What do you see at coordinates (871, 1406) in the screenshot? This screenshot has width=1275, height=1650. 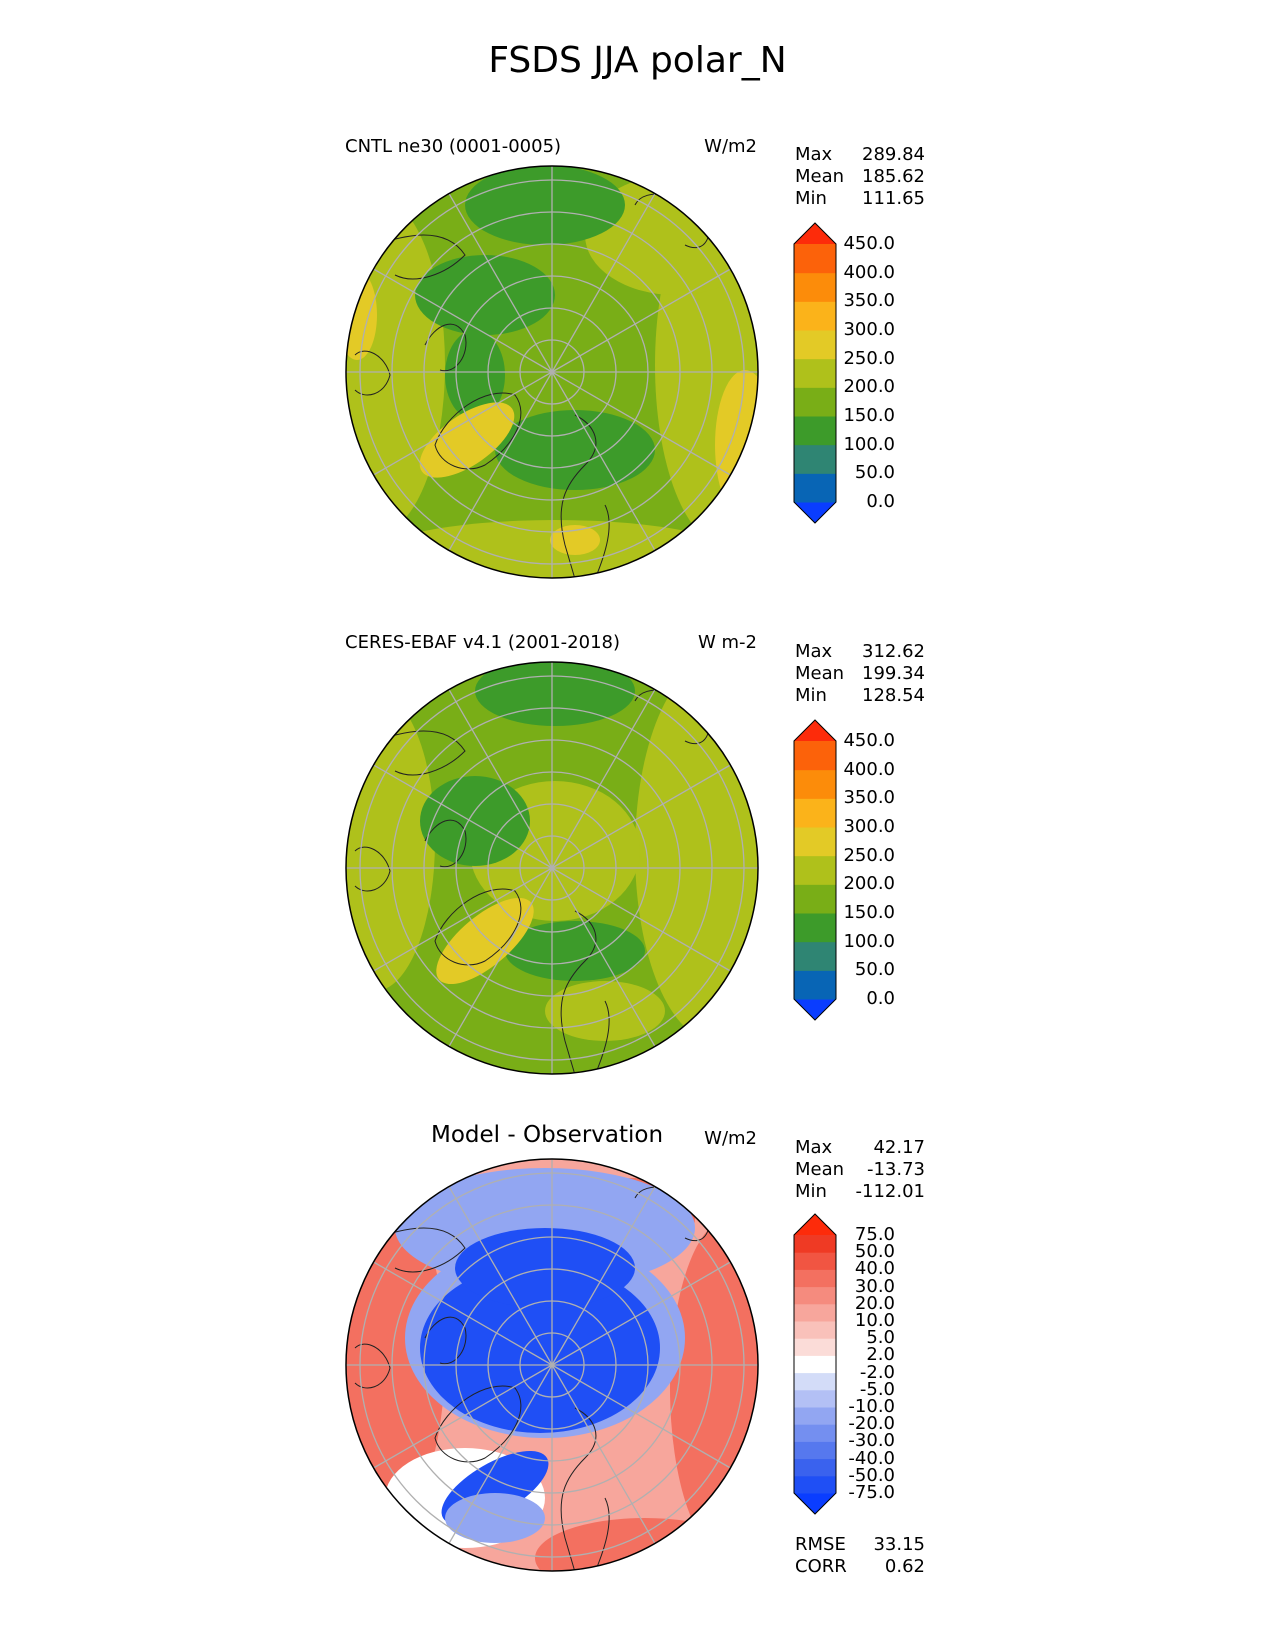 I see `colorbar-tick-label: -10.0` at bounding box center [871, 1406].